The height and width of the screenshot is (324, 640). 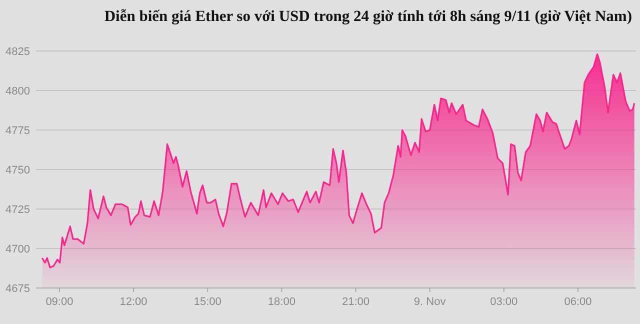 What do you see at coordinates (18, 288) in the screenshot?
I see `y-tick-label: 4675` at bounding box center [18, 288].